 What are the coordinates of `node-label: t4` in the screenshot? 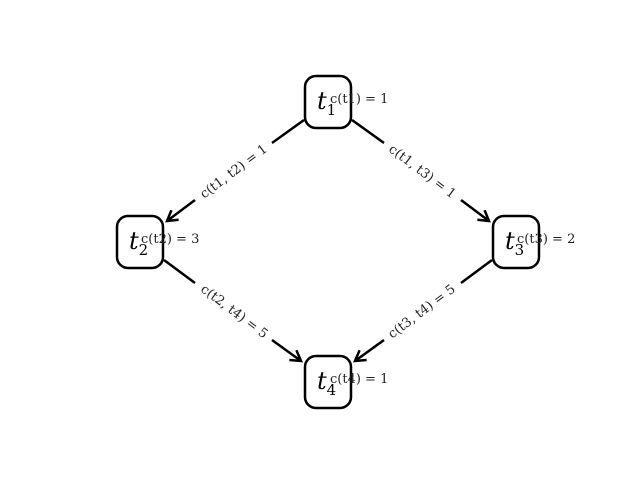 It's located at (326, 383).